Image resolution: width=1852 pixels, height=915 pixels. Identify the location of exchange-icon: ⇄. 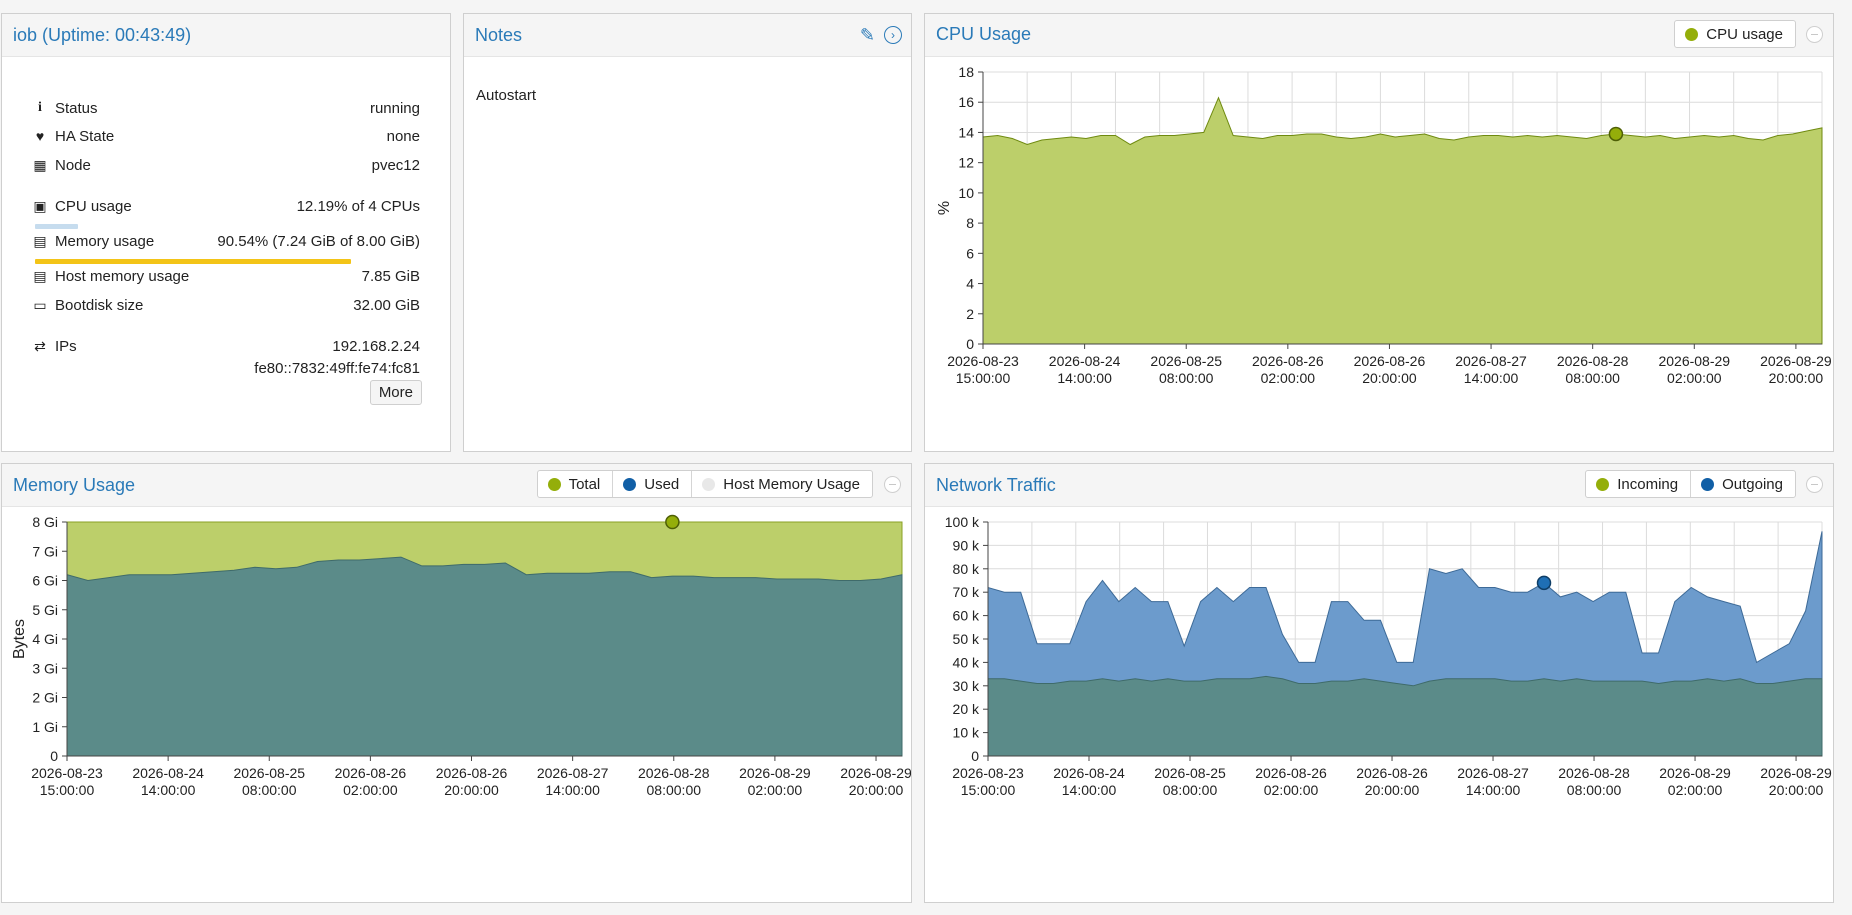
(40, 346).